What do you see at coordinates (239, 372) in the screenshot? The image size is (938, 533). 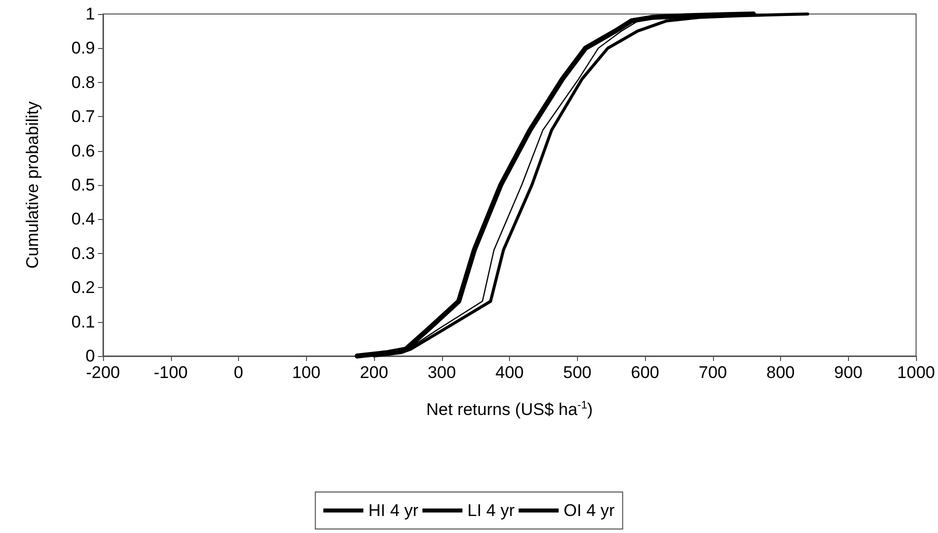 I see `x-tick-label: 0` at bounding box center [239, 372].